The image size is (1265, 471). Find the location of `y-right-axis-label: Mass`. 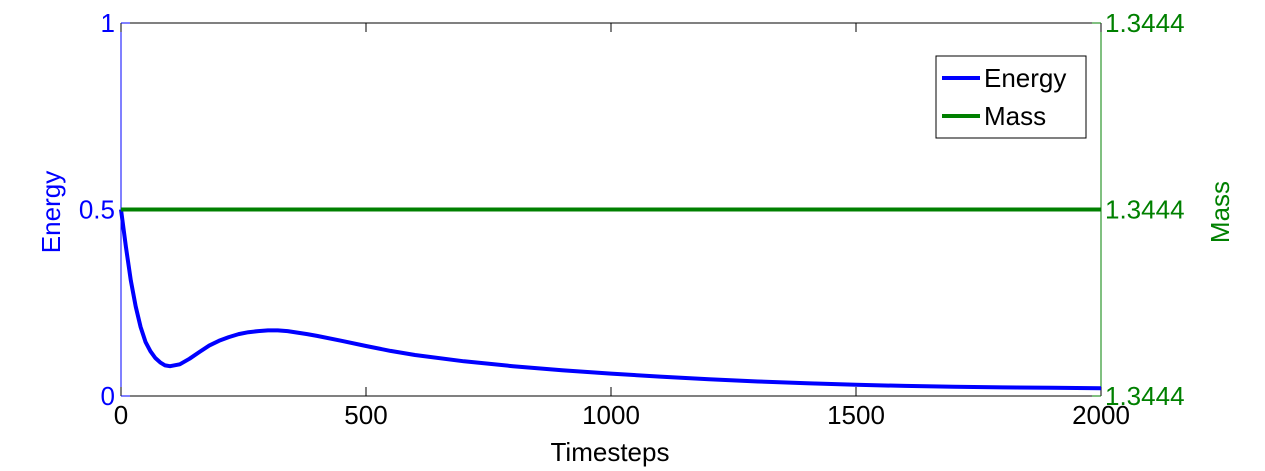

y-right-axis-label: Mass is located at coordinates (1220, 212).